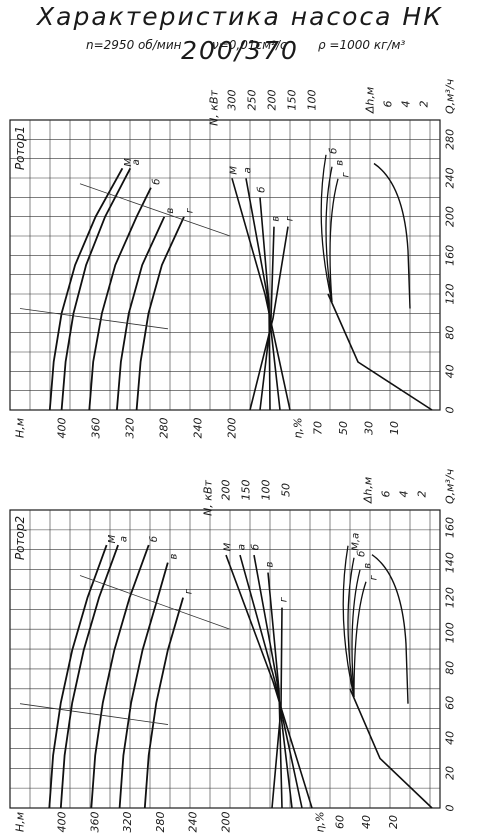 The width and height of the screenshot is (480, 839). Describe the element at coordinates (284, 599) in the screenshot. I see `power-curve-label: г` at that location.